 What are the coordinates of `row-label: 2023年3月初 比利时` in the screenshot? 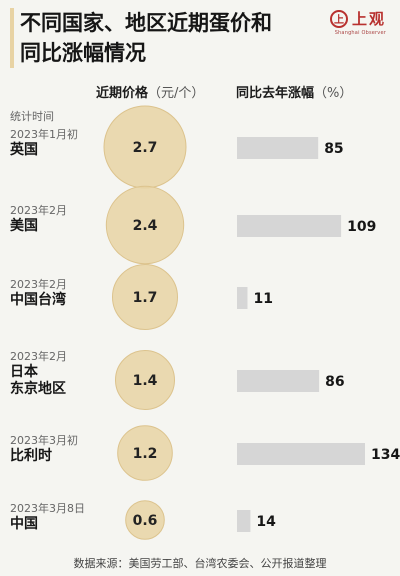 It's located at (60, 449).